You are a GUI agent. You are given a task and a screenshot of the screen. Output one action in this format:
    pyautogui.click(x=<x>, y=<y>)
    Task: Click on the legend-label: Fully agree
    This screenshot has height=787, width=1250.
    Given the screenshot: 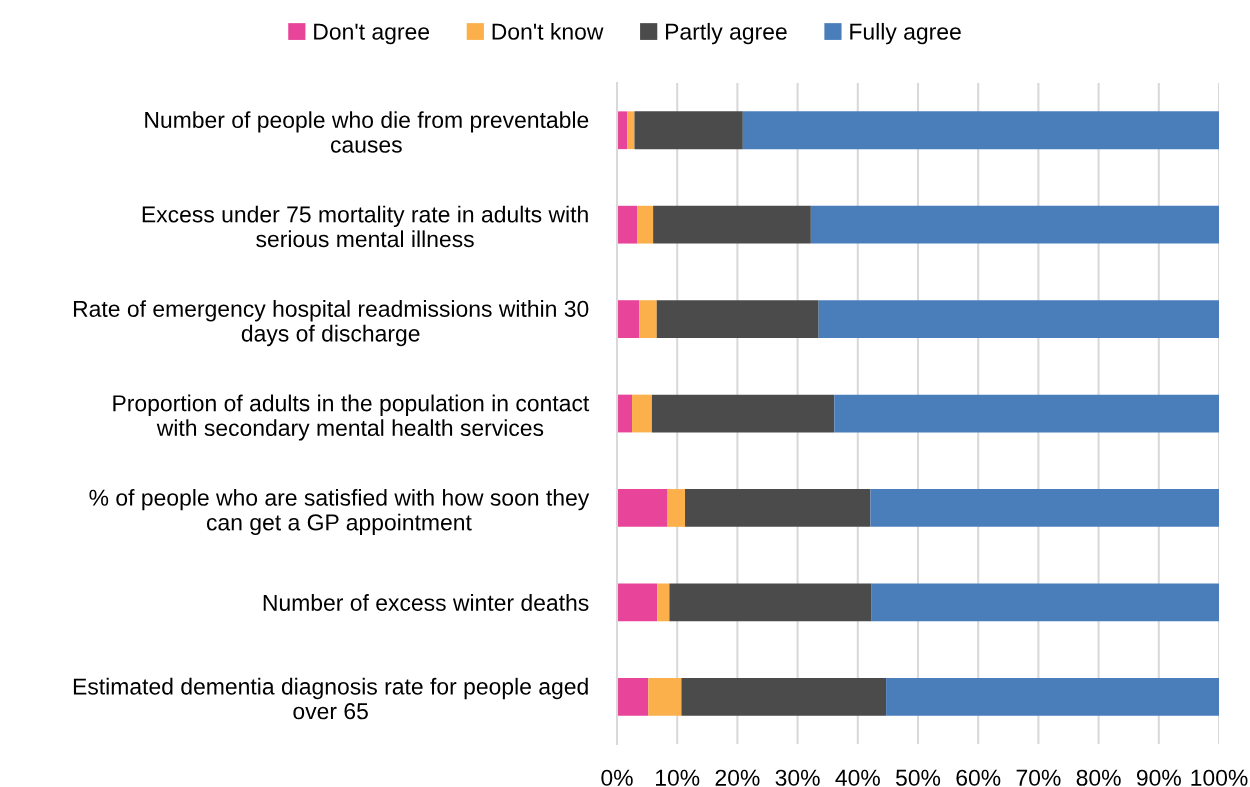 What is the action you would take?
    pyautogui.click(x=905, y=33)
    